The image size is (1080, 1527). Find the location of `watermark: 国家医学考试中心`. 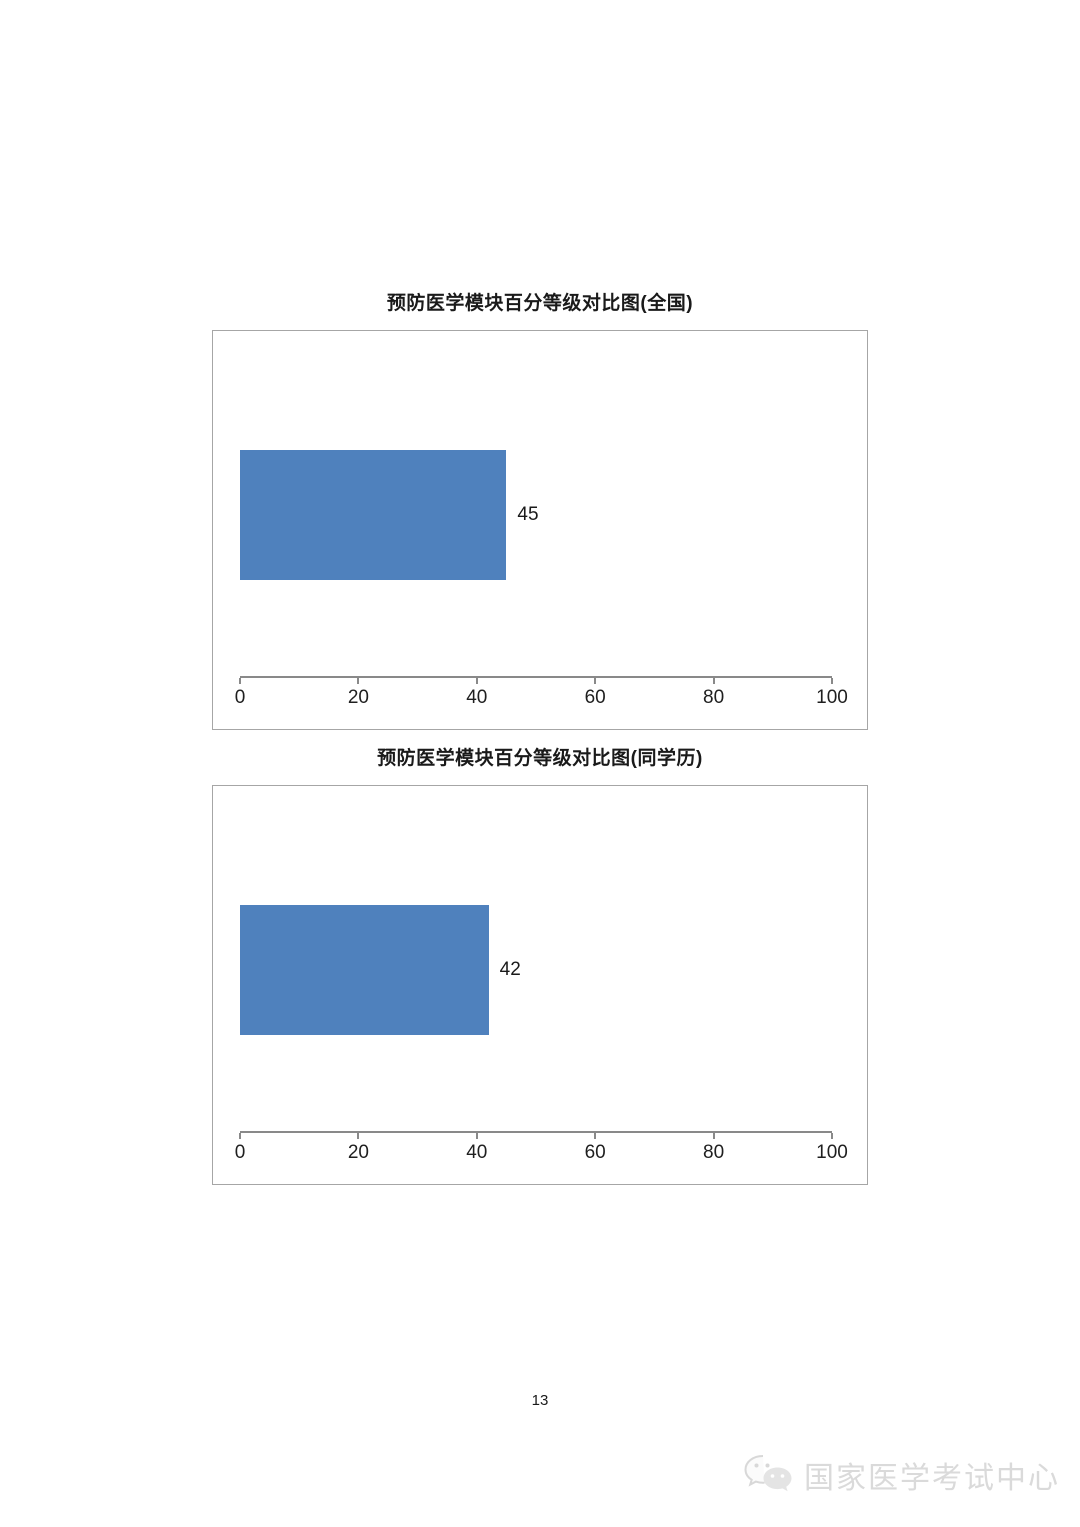

watermark: 国家医学考试中心 is located at coordinates (901, 1475).